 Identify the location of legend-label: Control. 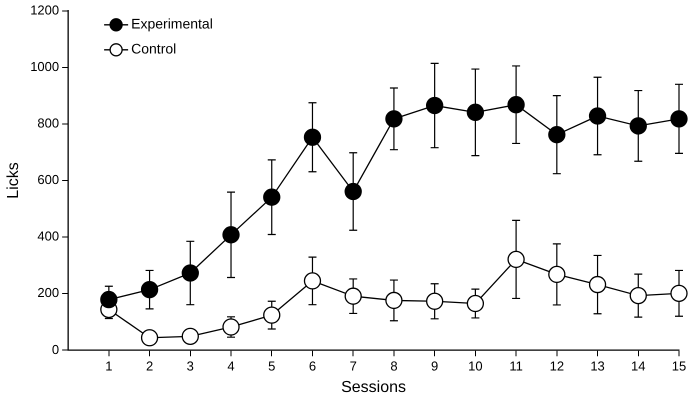
(153, 48).